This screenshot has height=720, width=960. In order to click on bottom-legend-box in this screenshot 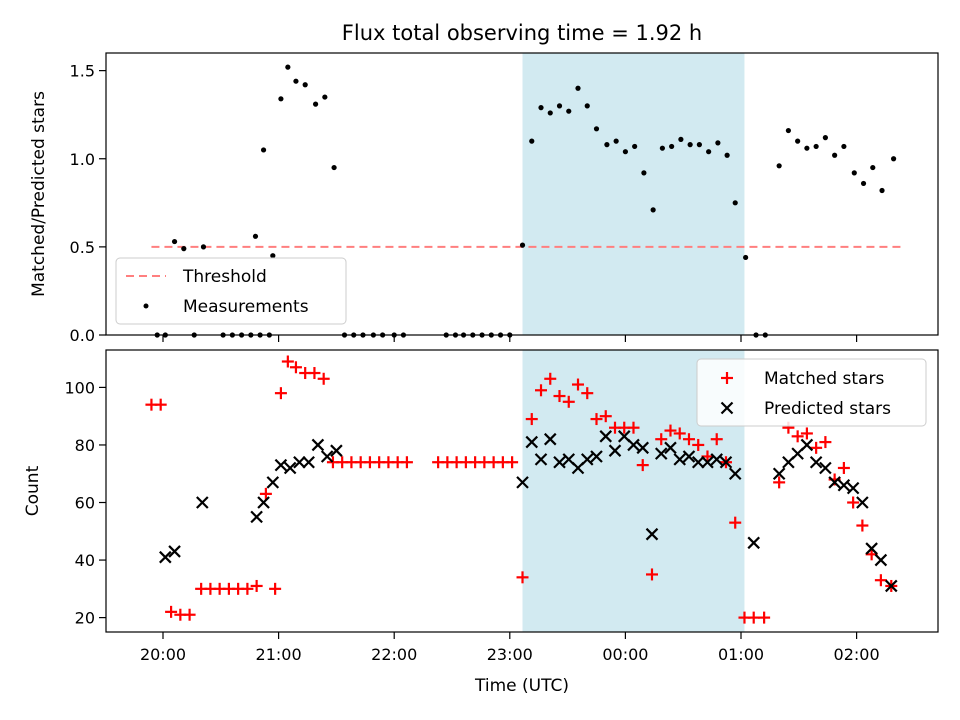, I will do `click(811, 392)`.